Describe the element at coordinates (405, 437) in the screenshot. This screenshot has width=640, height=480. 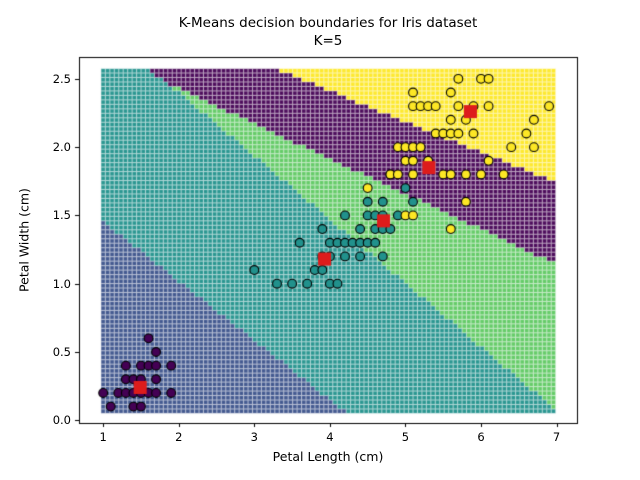
I see `x-tick-label: 5` at that location.